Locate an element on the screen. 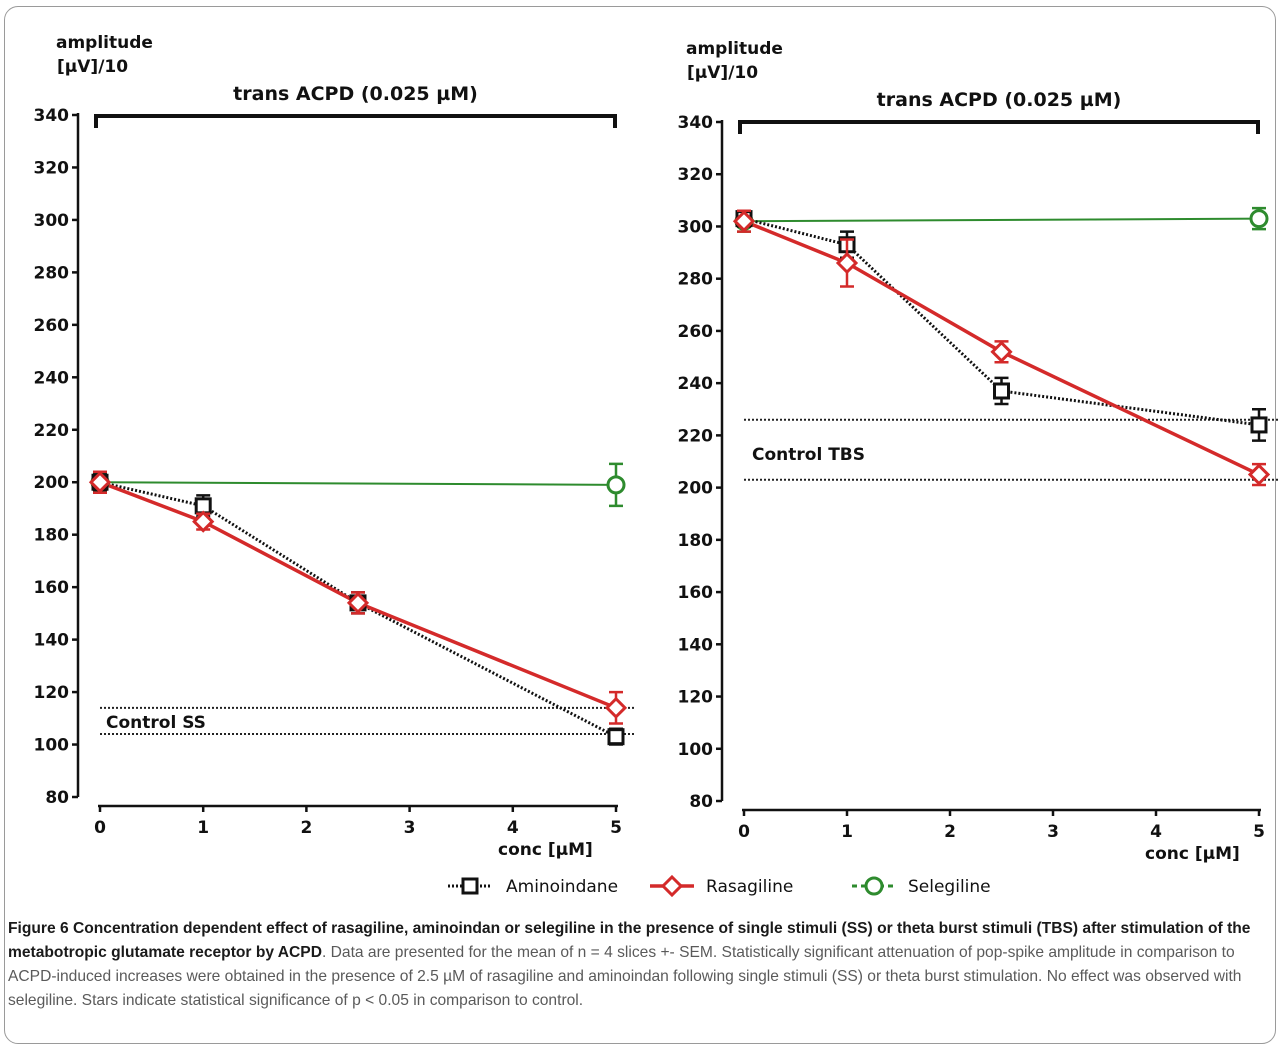 The height and width of the screenshot is (1050, 1282). legend-label-rasagiline: Rasagiline is located at coordinates (749, 887).